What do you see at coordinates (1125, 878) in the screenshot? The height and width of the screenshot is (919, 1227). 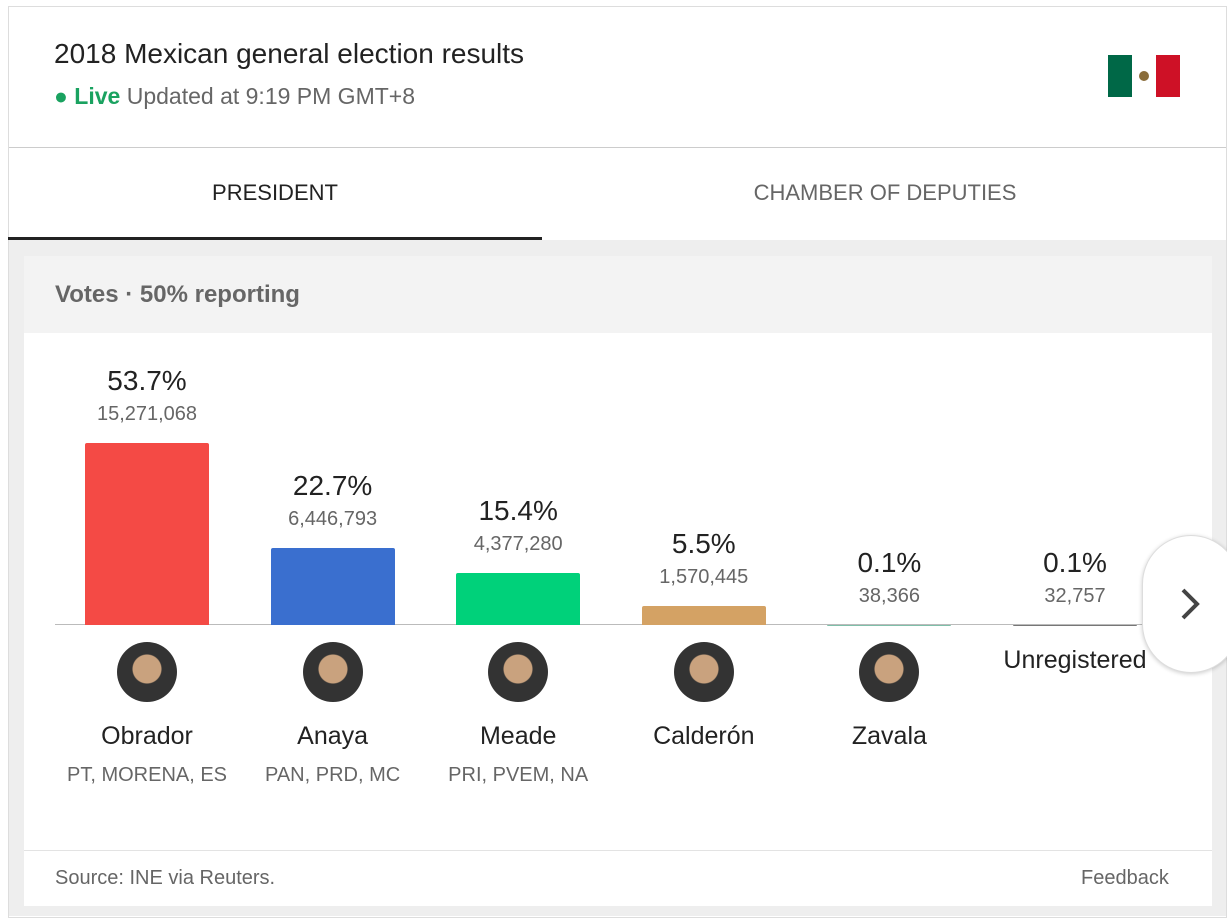 I see `feedback: Feedback` at bounding box center [1125, 878].